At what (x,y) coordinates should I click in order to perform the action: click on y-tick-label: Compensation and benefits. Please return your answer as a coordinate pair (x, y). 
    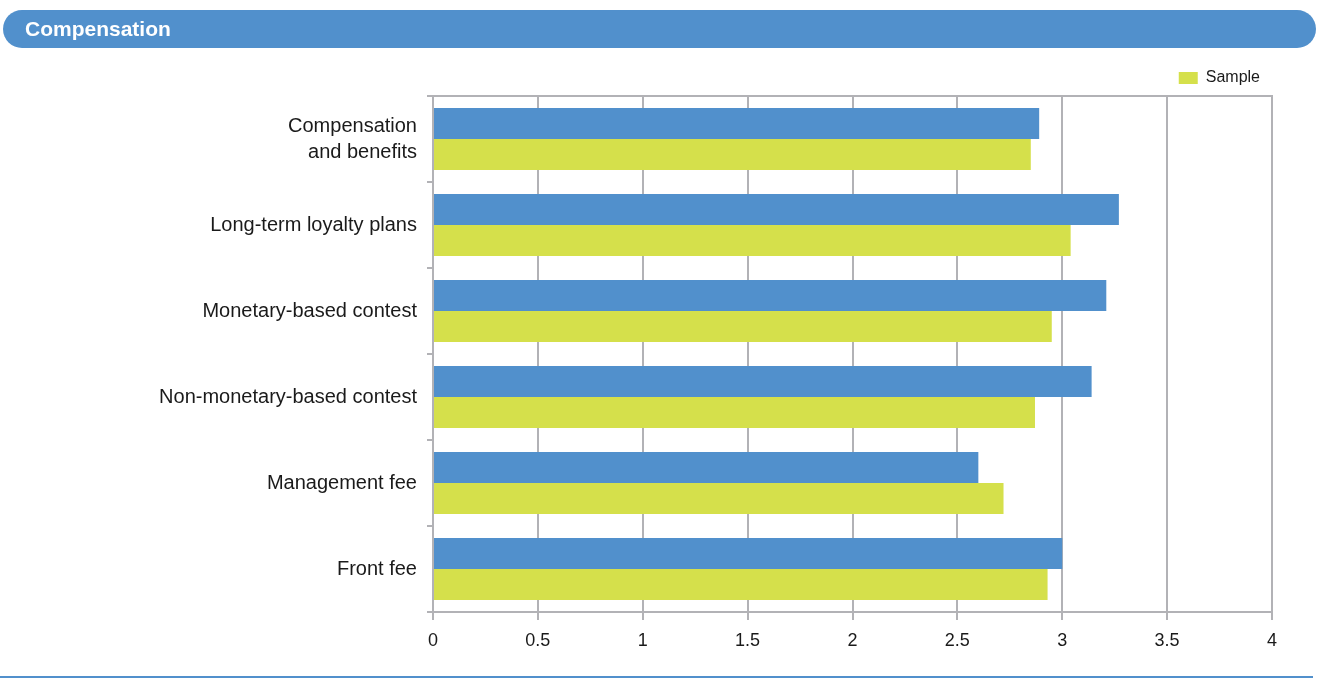
    Looking at the image, I should click on (352, 137).